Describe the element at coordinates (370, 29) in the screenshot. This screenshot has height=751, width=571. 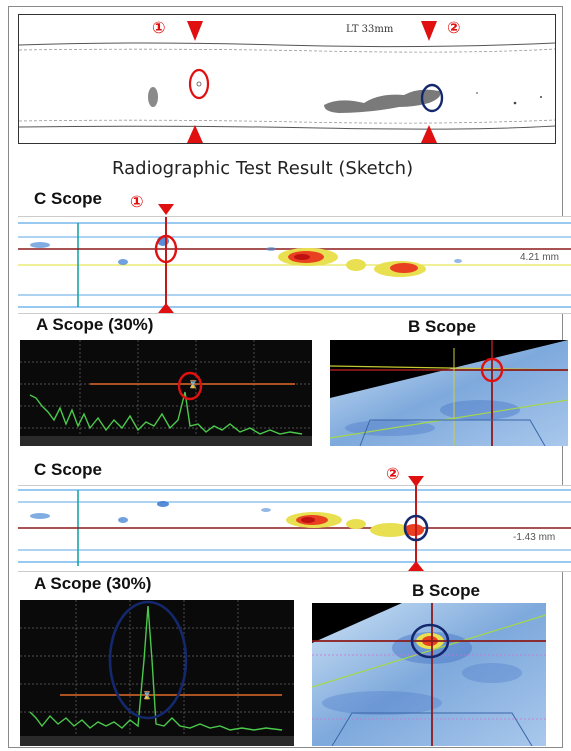
I see `sketch-handwritten-note: LT 33mm` at that location.